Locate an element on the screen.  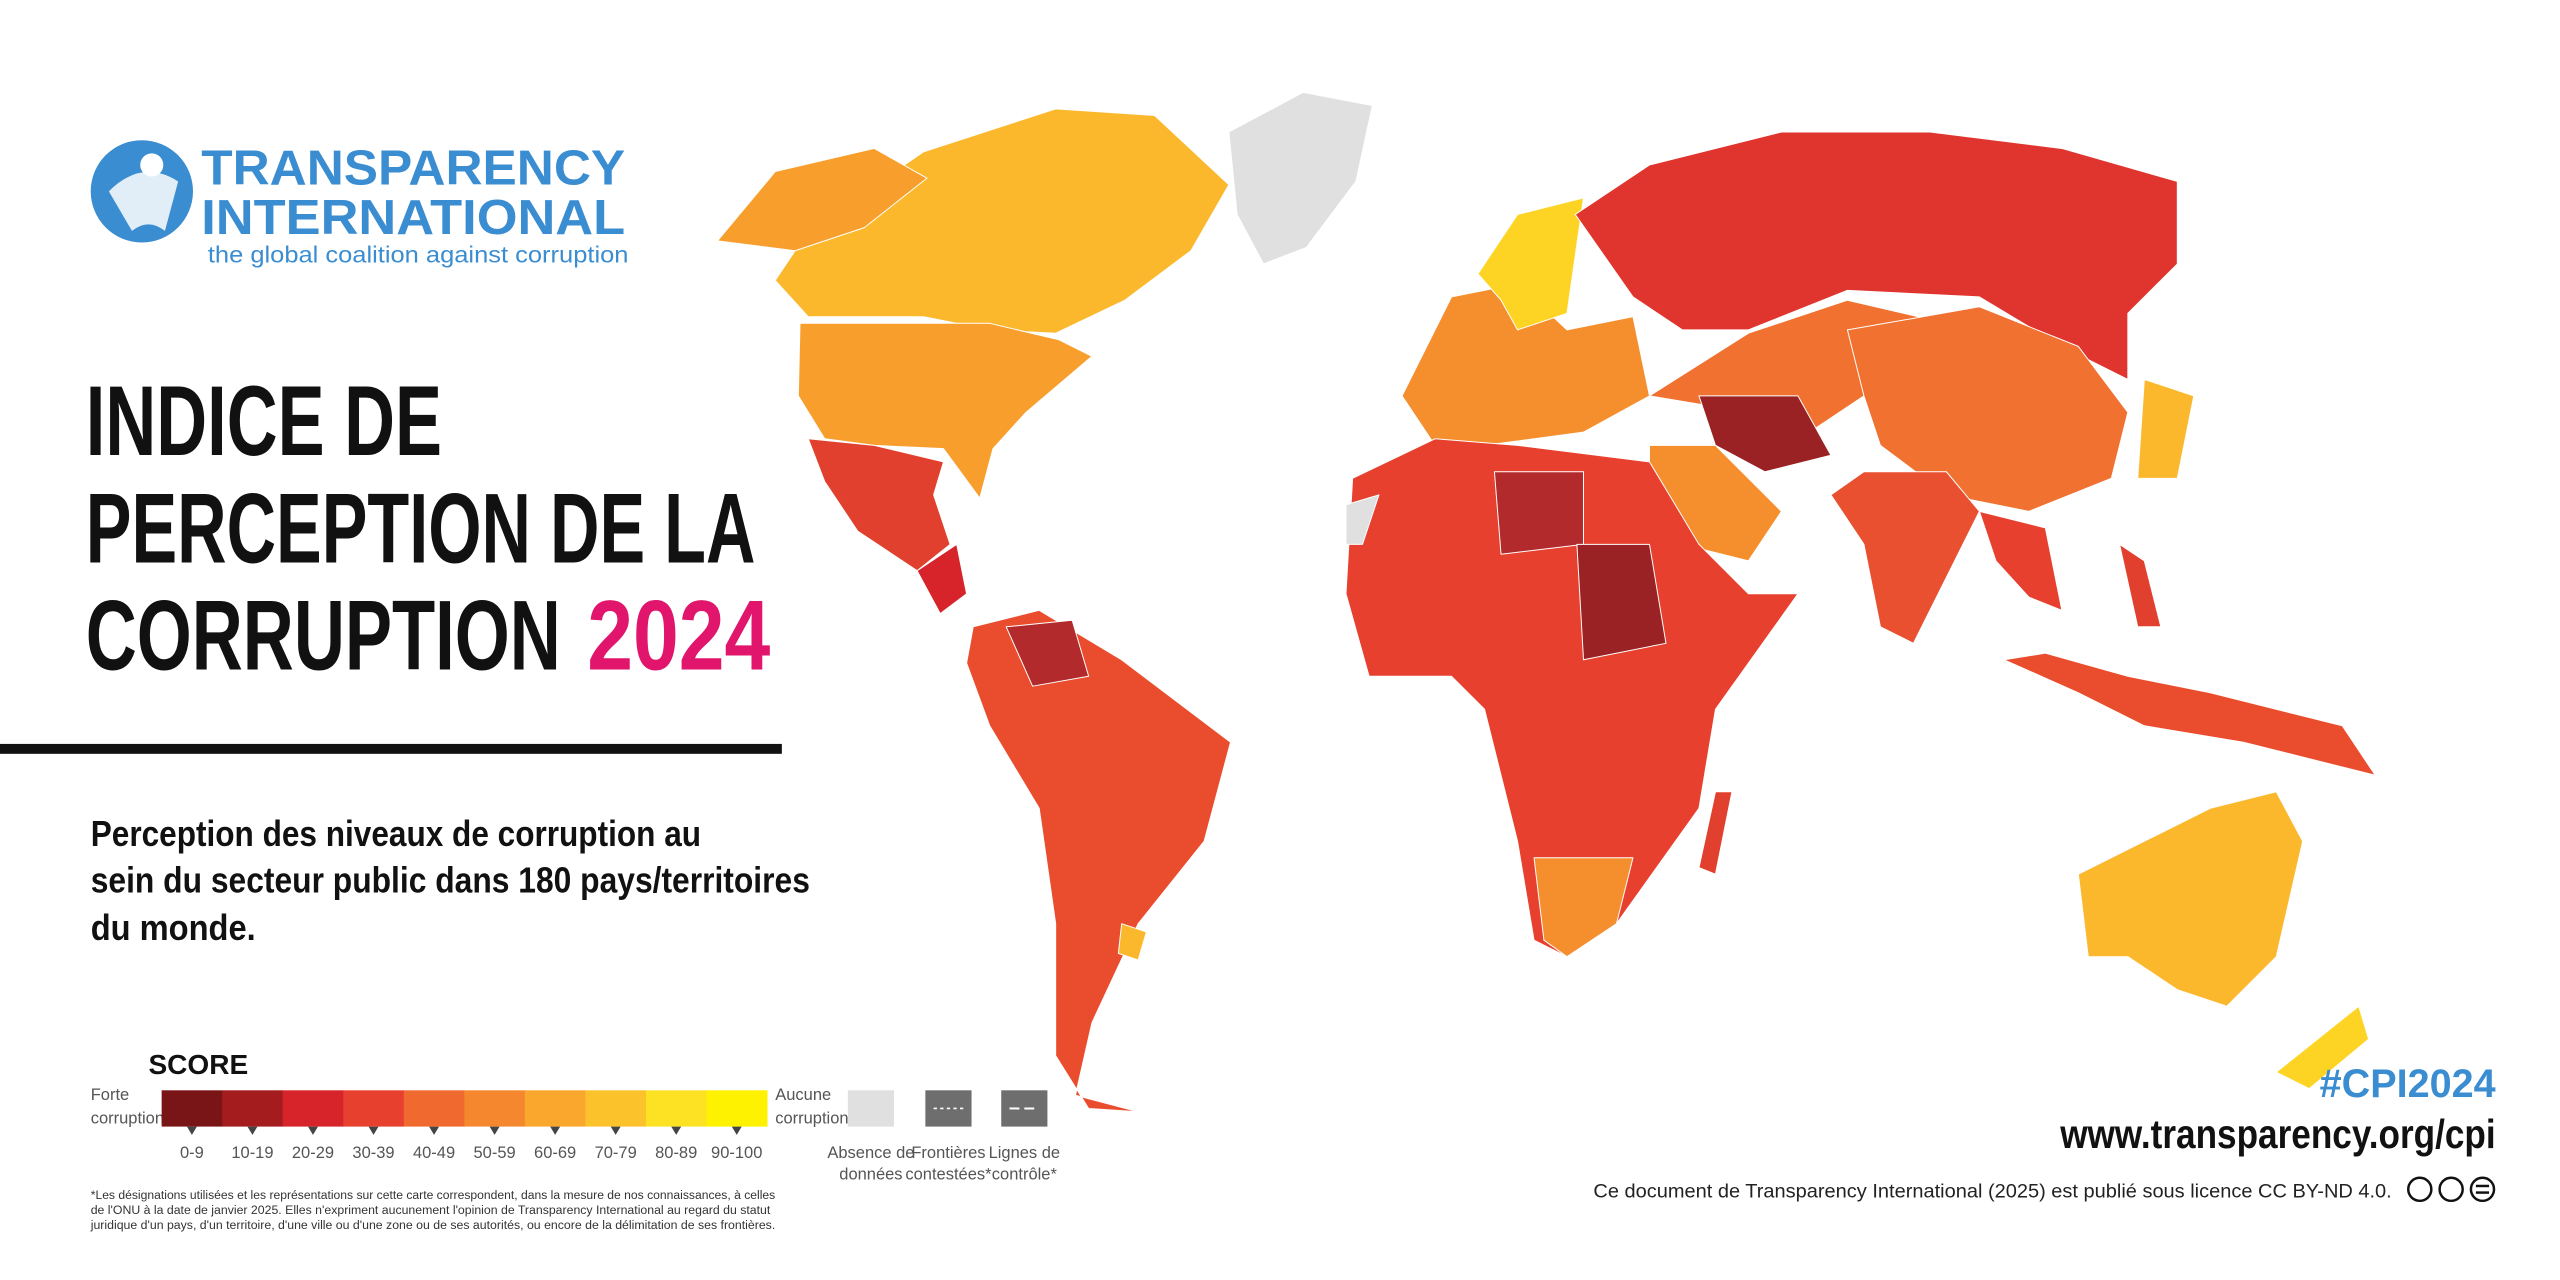
logo-name: INTERNATIONAL is located at coordinates (413, 217).